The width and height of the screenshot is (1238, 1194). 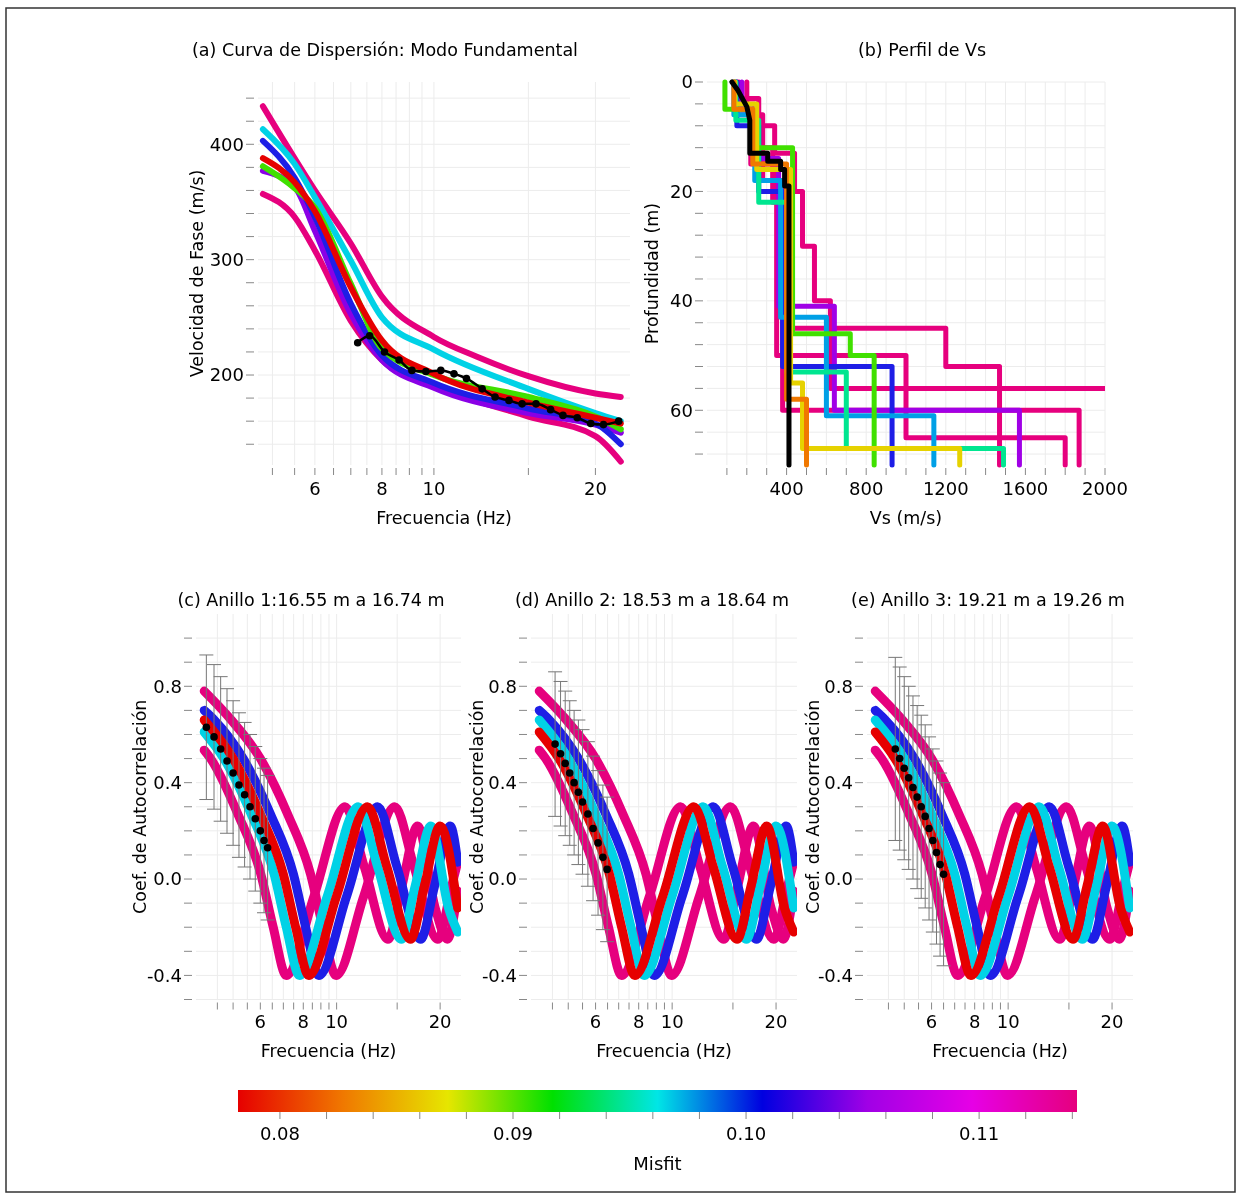 I want to click on color-bar-title: Misfit, so click(x=657, y=1163).